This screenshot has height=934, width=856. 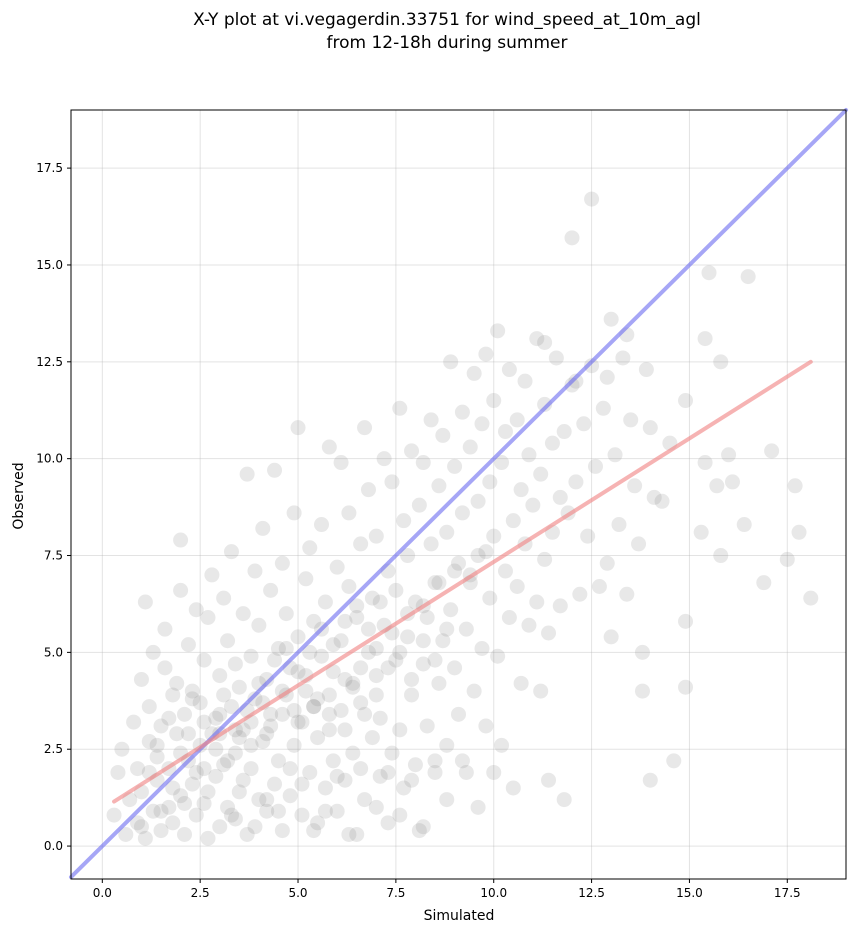 I want to click on x-tick-label-5: 12.5, so click(x=591, y=893).